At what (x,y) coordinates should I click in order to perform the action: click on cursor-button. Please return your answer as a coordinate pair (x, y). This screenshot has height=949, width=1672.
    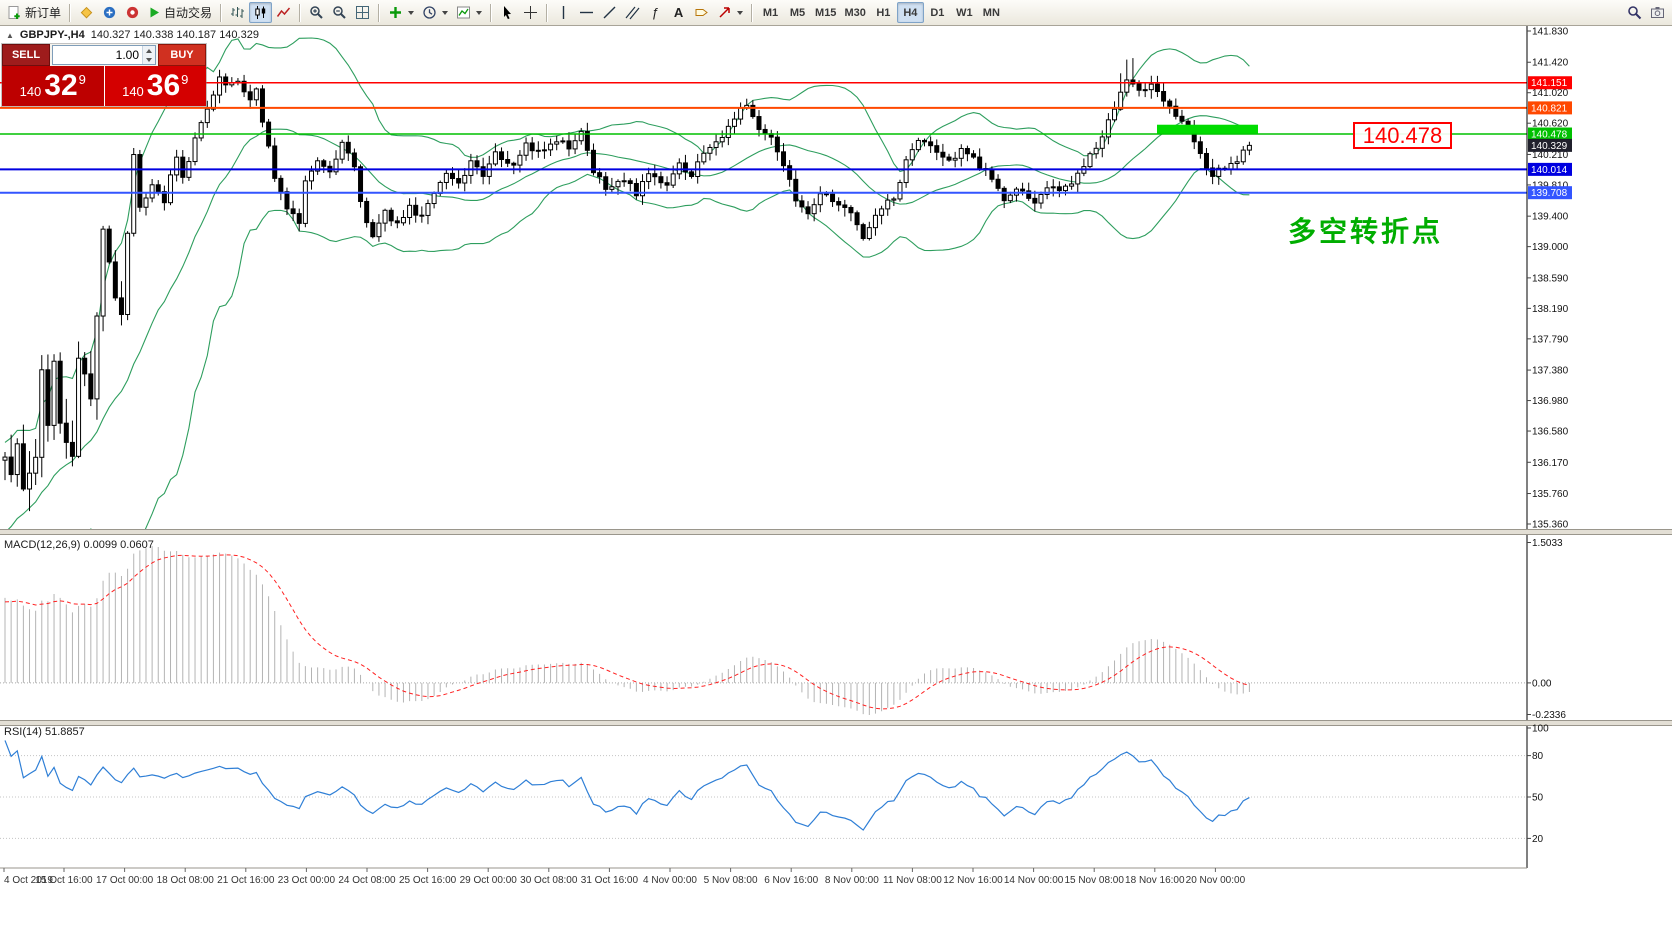
    Looking at the image, I should click on (507, 12).